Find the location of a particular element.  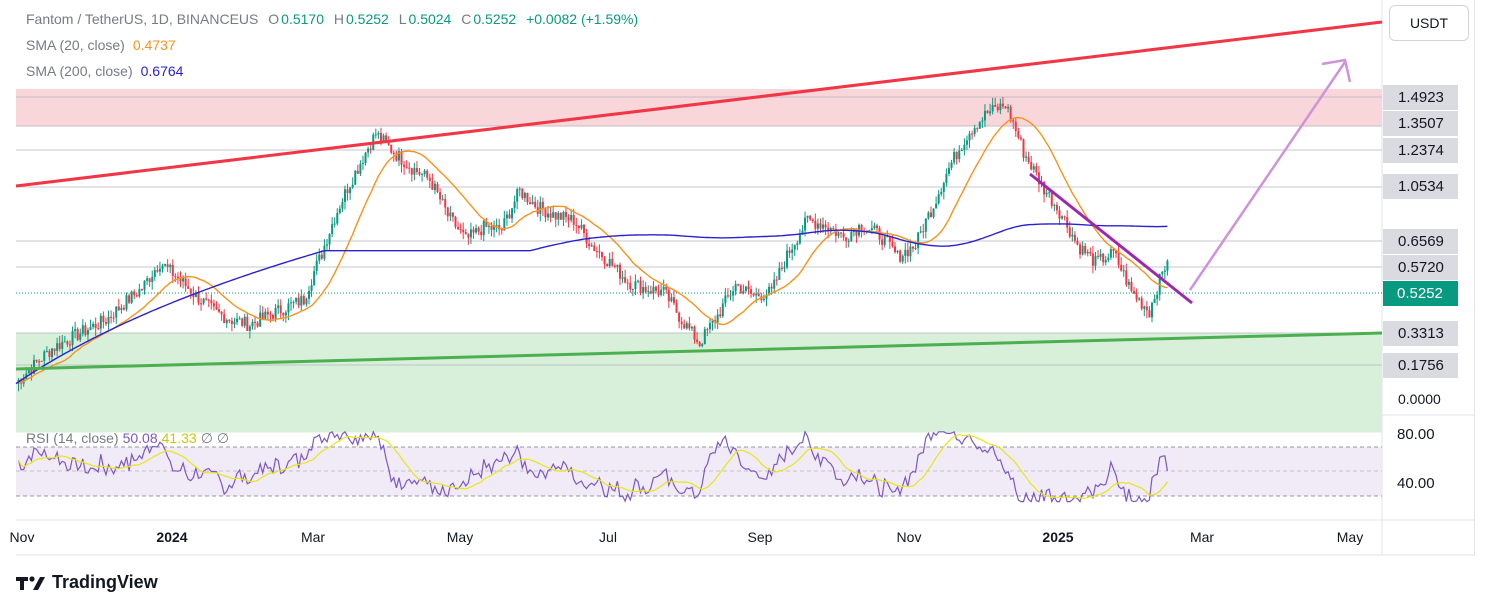

sma200-legend: SMA (200, close) 0.6764 is located at coordinates (105, 71).